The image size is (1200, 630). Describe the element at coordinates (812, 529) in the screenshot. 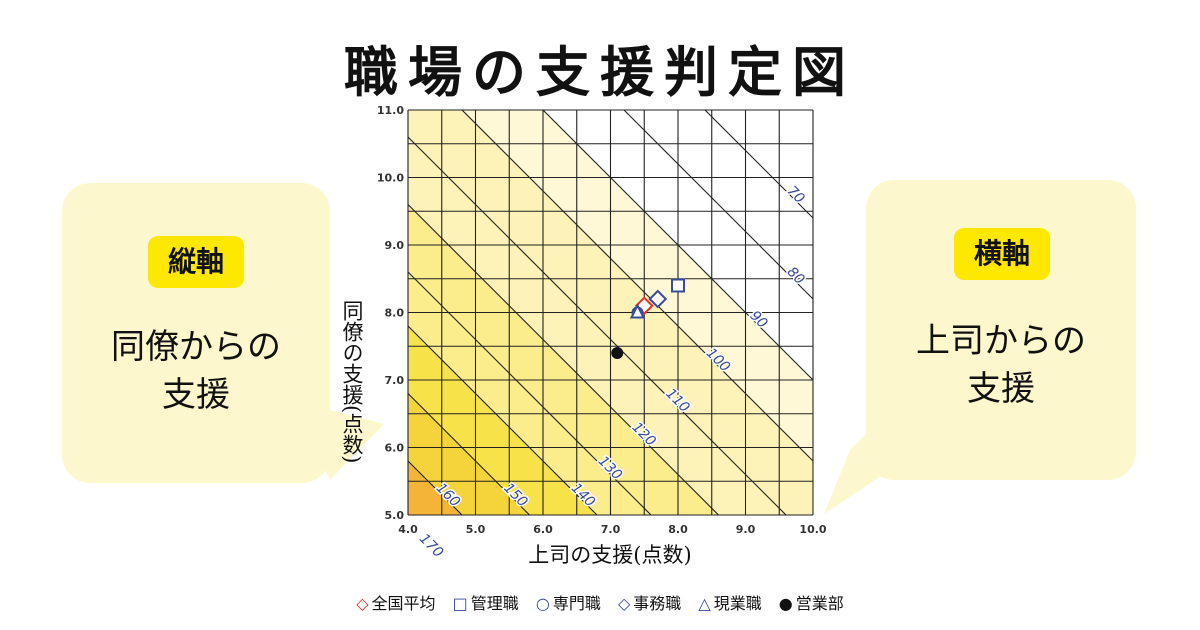

I see `x-tick-label: 10.0` at that location.